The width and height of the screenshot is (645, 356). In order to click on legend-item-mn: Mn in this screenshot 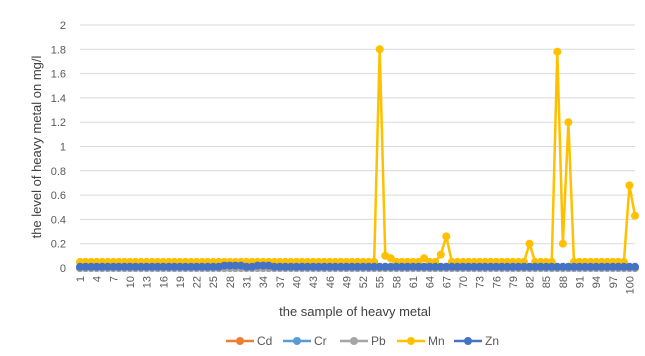, I will do `click(421, 341)`.